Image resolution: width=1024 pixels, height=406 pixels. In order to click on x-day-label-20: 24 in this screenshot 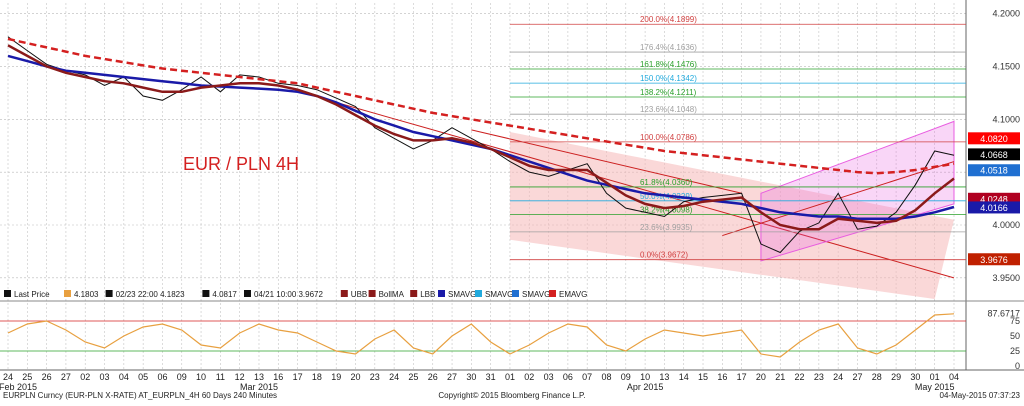, I will do `click(394, 377)`.